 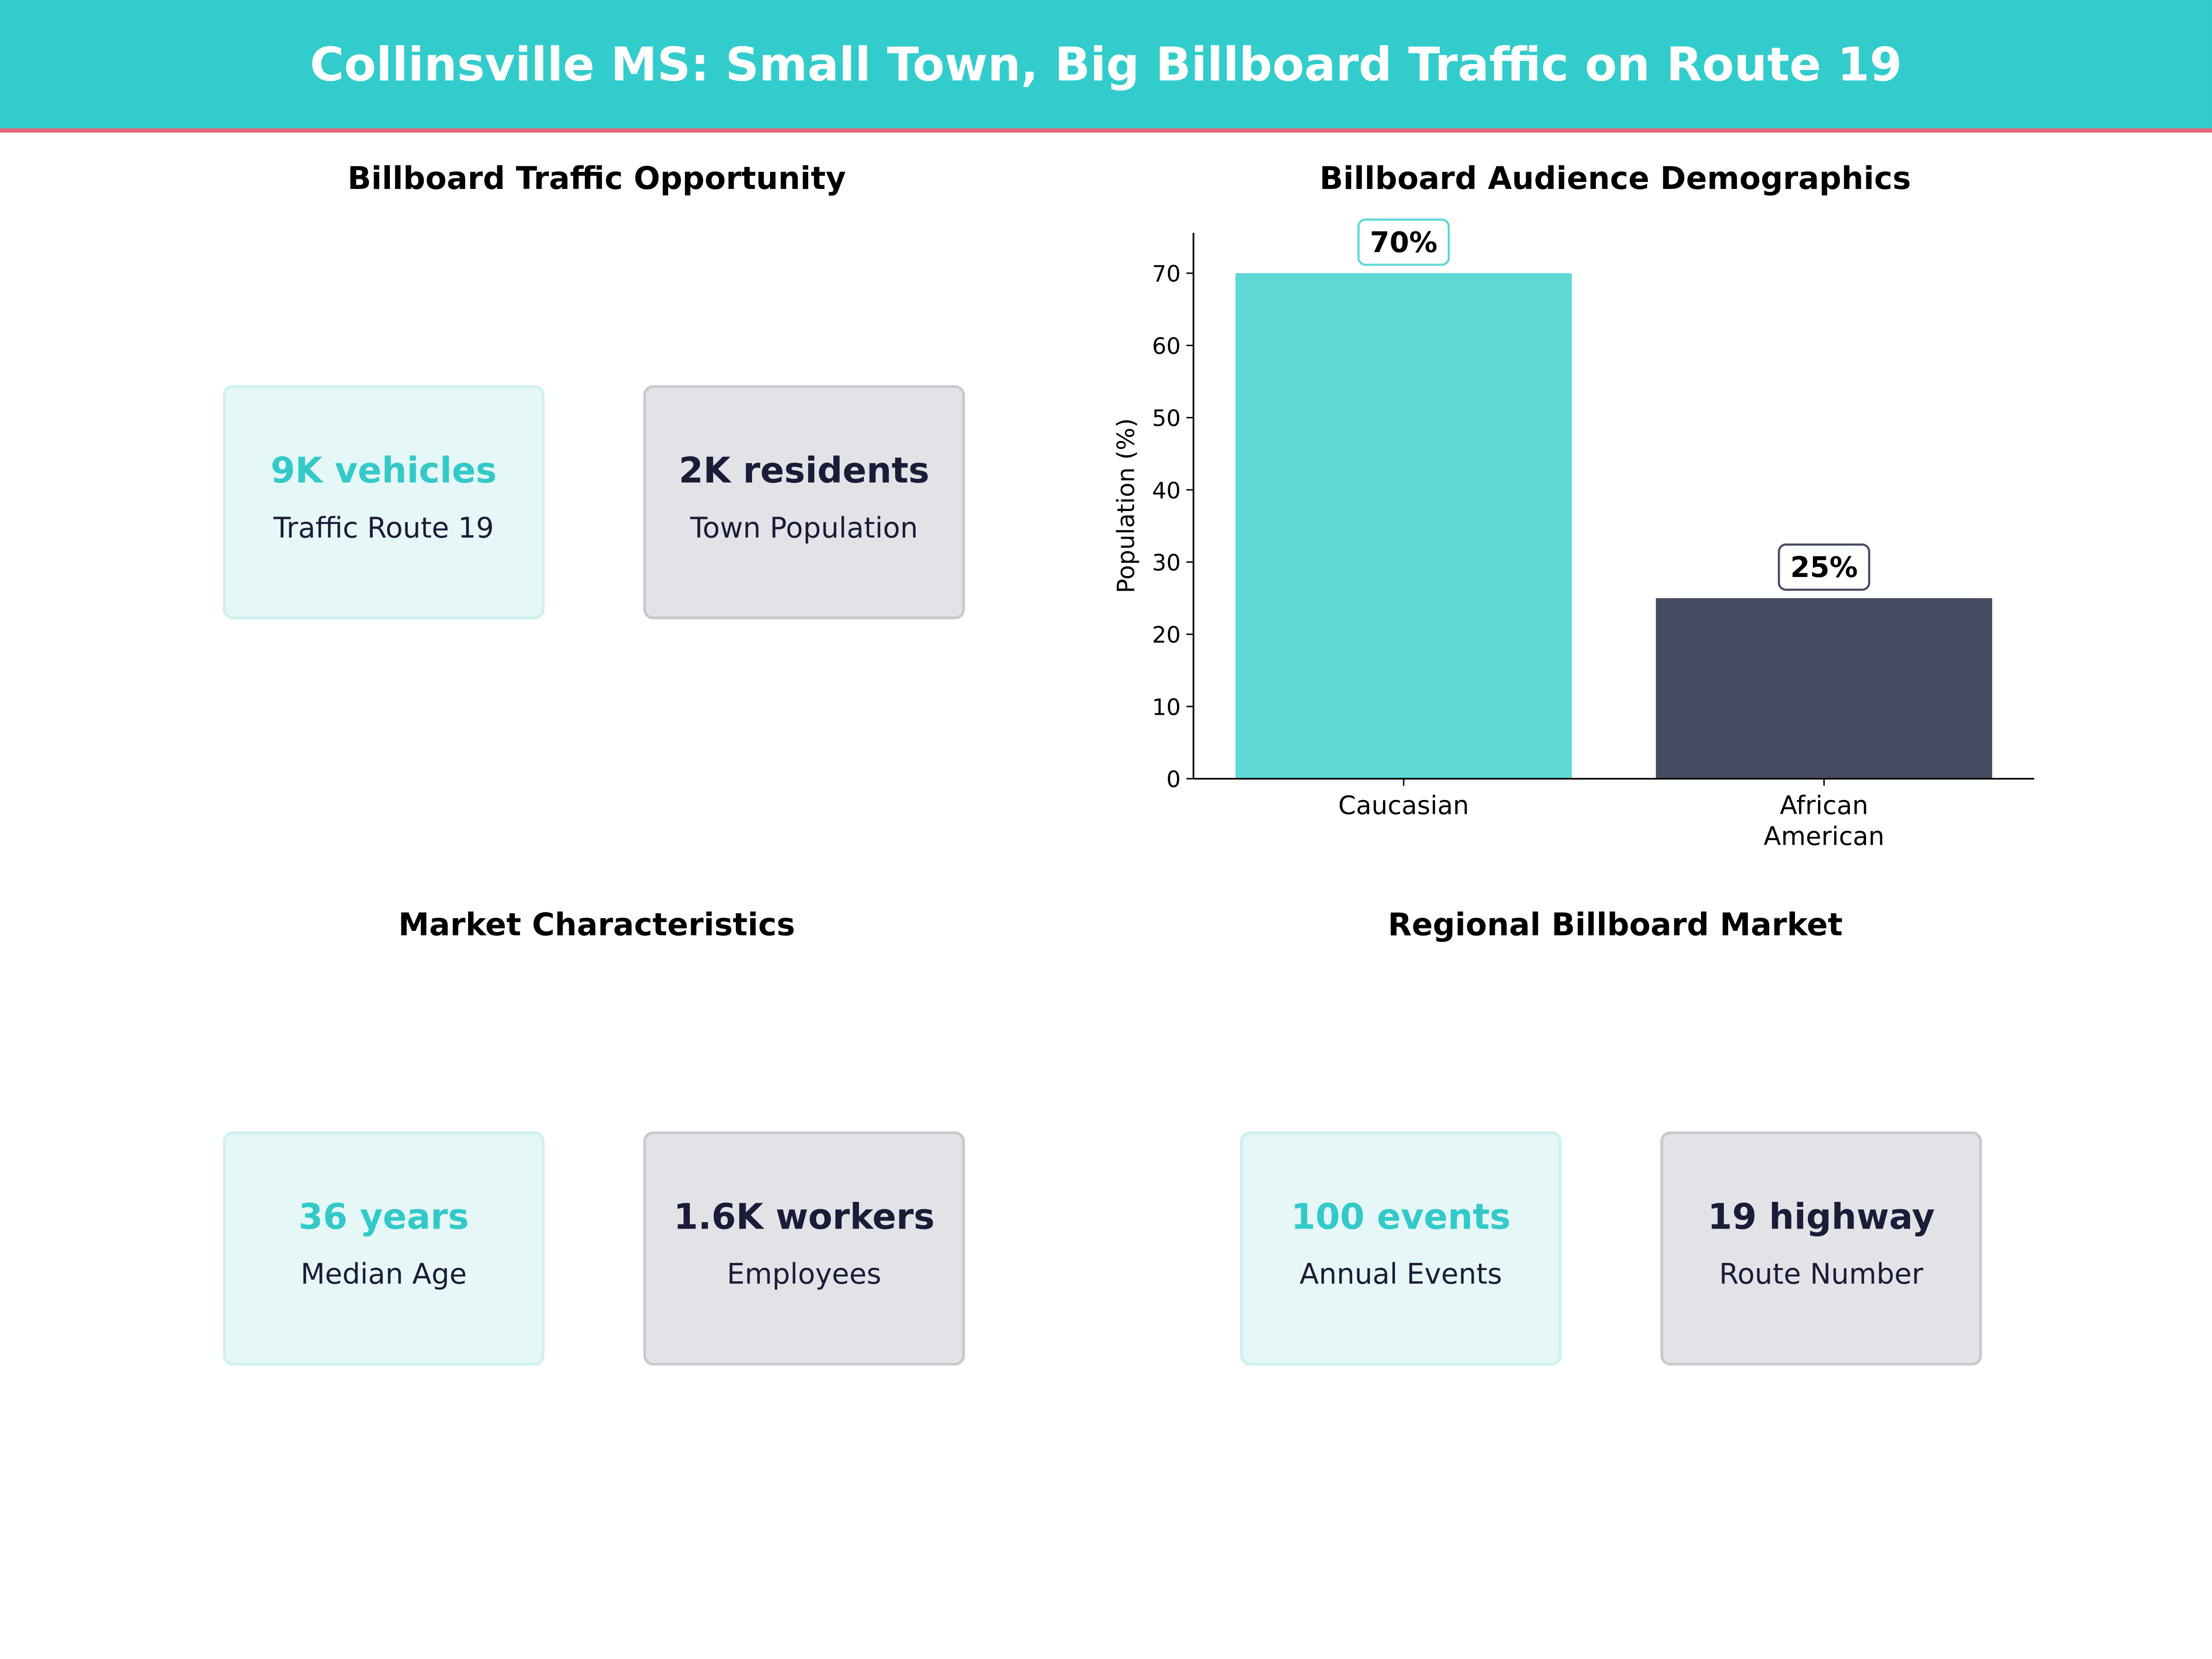 What do you see at coordinates (804, 470) in the screenshot?
I see `stat-value: 2K residents` at bounding box center [804, 470].